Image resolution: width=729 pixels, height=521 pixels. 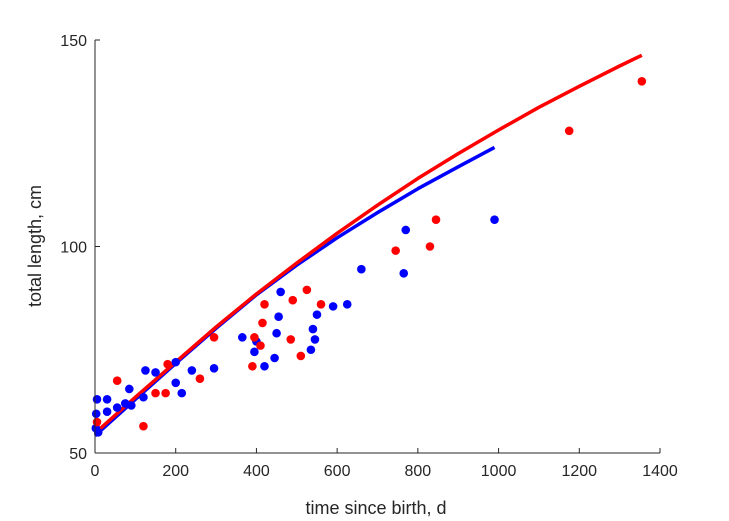 What do you see at coordinates (375, 508) in the screenshot?
I see `x-axis-label: time since birth, d` at bounding box center [375, 508].